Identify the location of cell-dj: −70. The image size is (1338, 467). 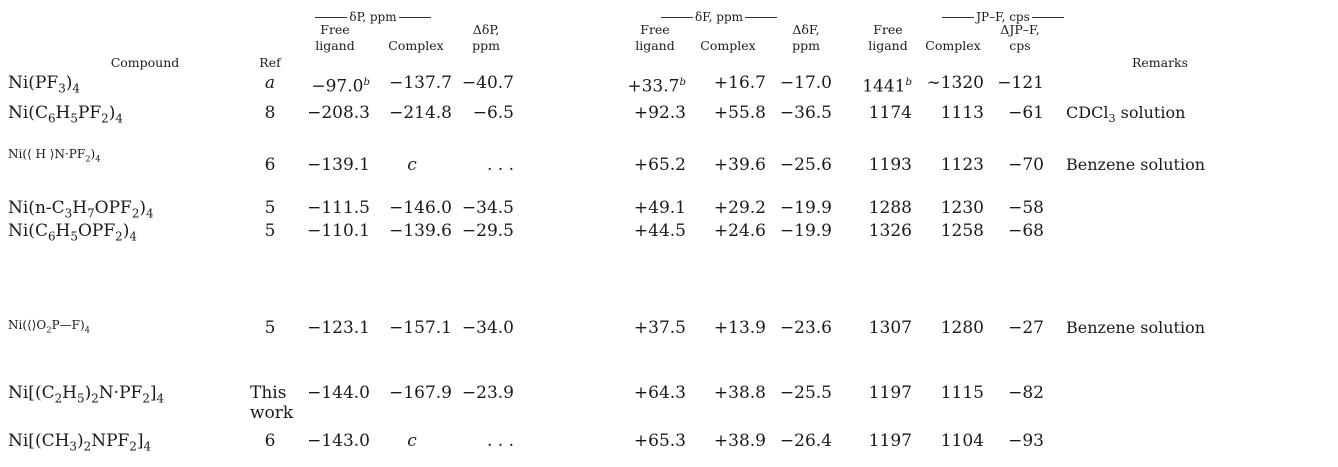
(1026, 165).